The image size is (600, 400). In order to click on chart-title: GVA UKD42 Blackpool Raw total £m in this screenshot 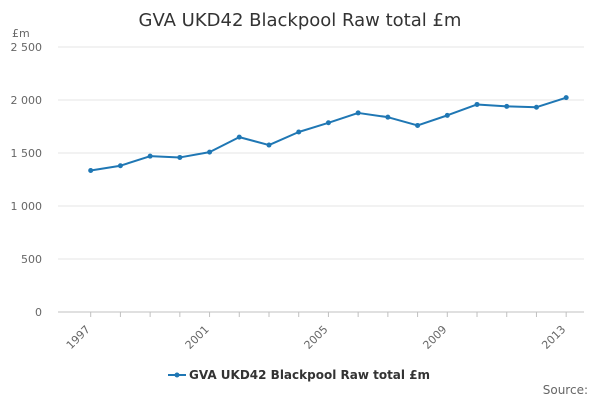, I will do `click(300, 20)`.